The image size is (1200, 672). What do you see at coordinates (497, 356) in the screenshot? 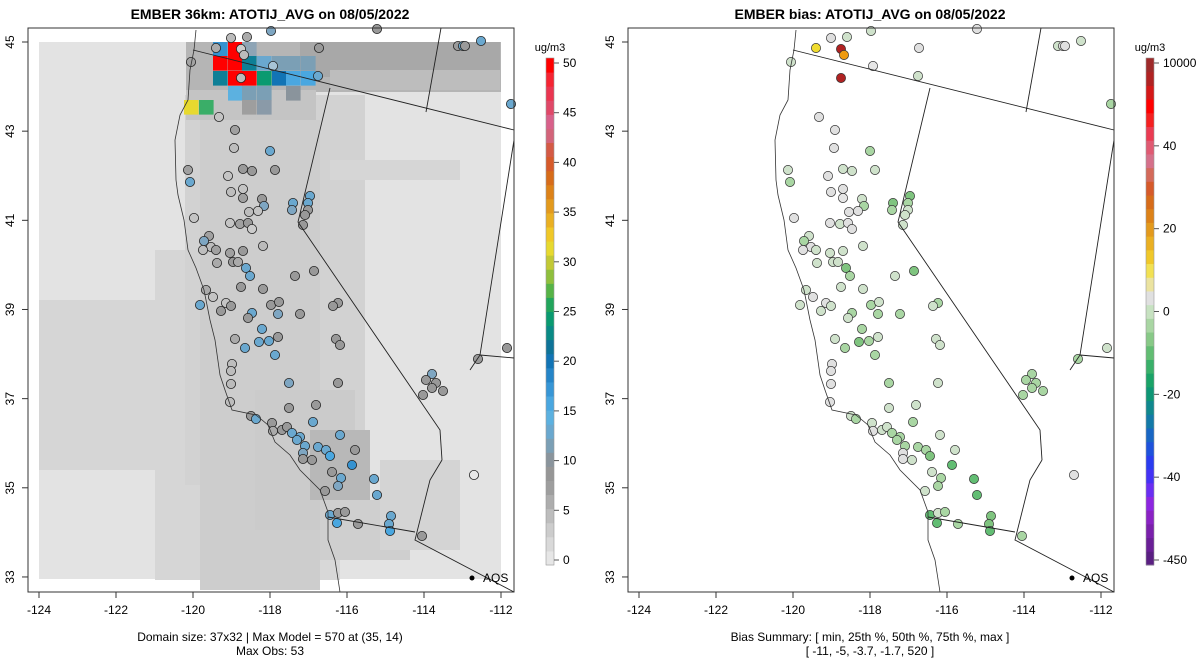
I see `az-ut-border` at bounding box center [497, 356].